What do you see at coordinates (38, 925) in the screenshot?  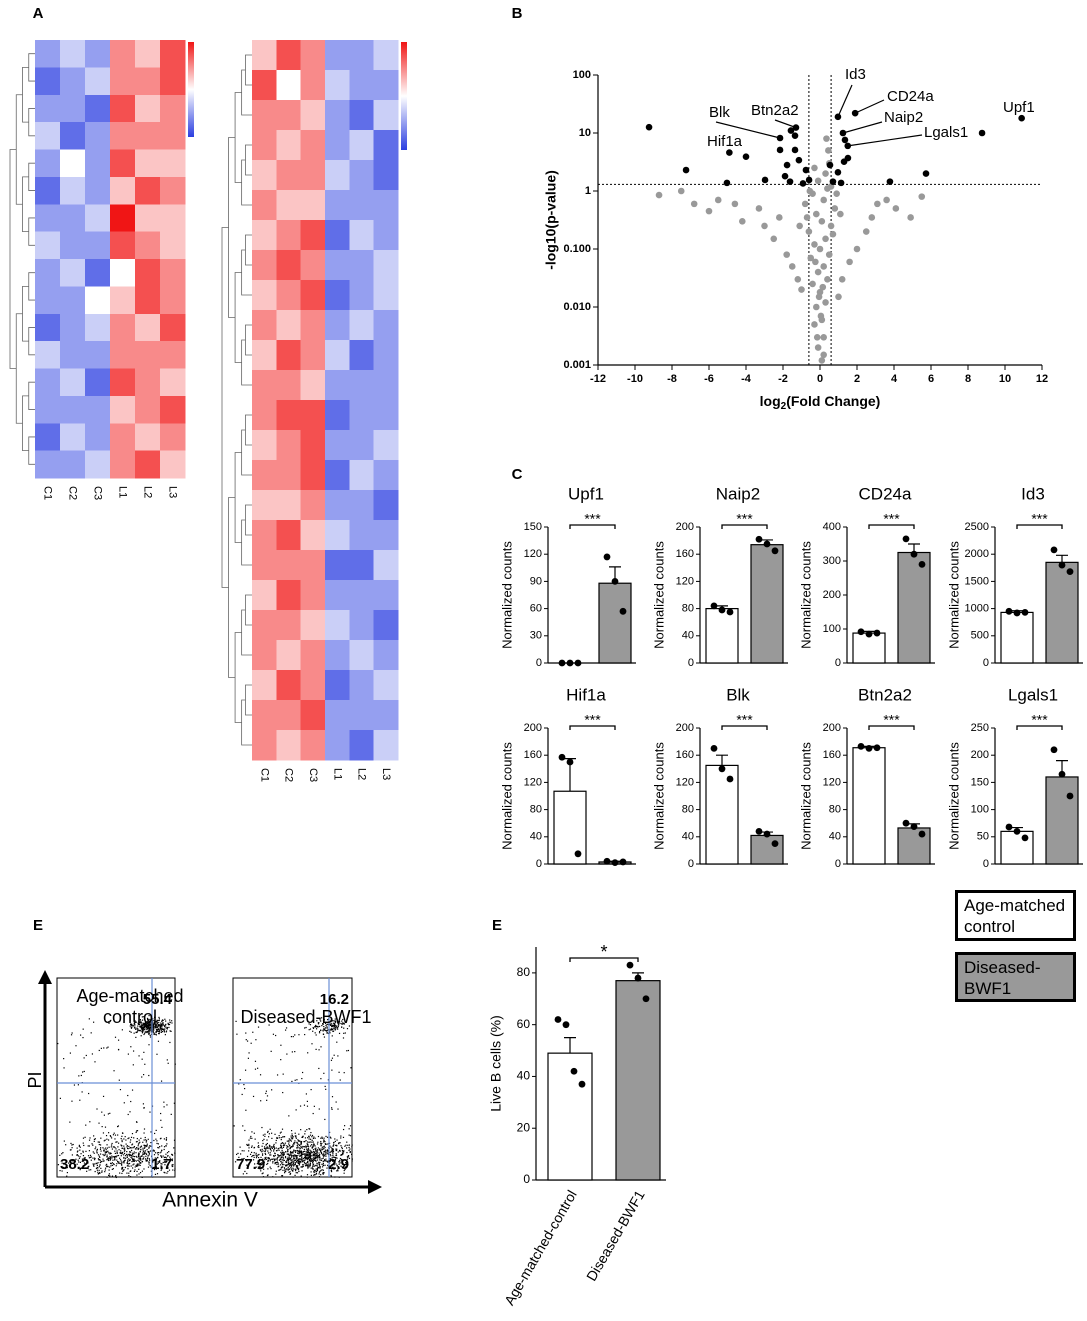 I see `panel-label: E` at bounding box center [38, 925].